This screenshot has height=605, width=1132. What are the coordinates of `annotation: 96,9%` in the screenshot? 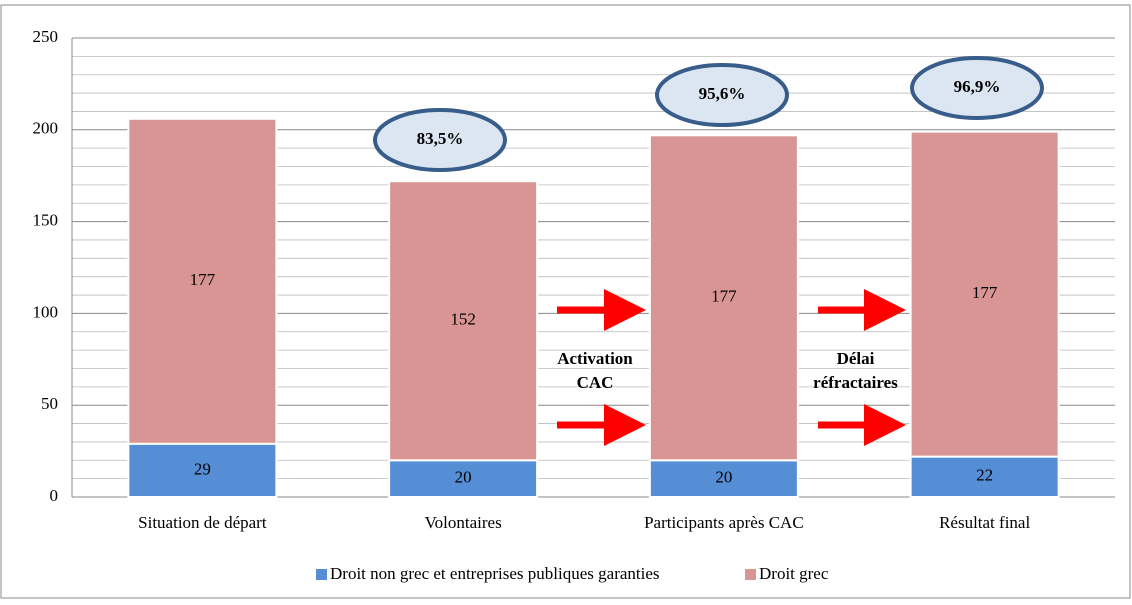 It's located at (977, 86).